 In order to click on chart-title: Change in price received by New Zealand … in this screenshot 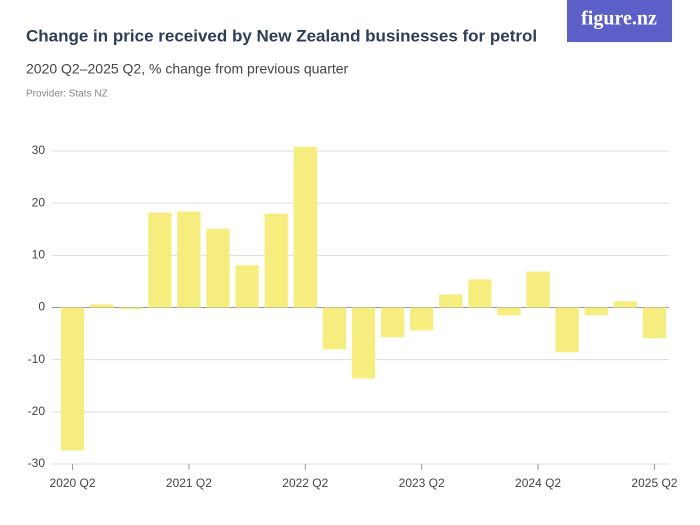, I will do `click(281, 35)`.